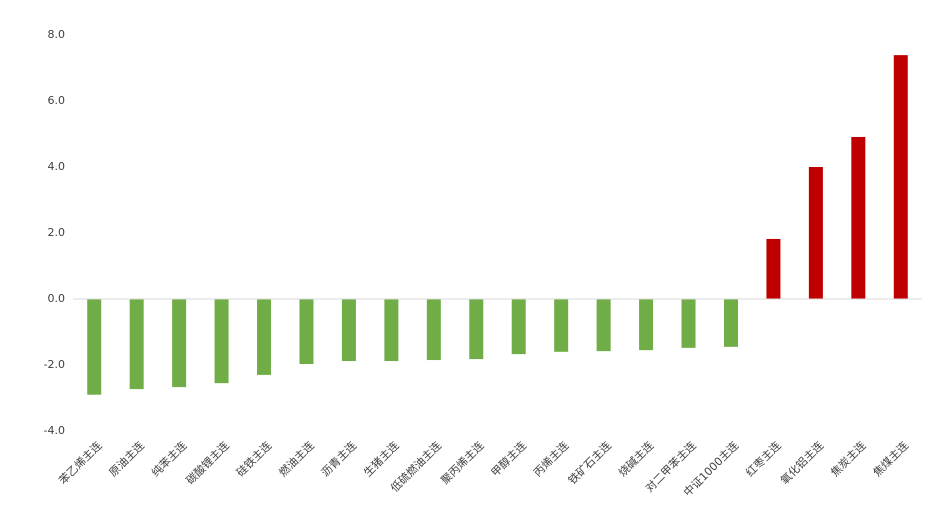 The height and width of the screenshot is (510, 940). What do you see at coordinates (296, 458) in the screenshot?
I see `x-tick-label: 燃油主连` at bounding box center [296, 458].